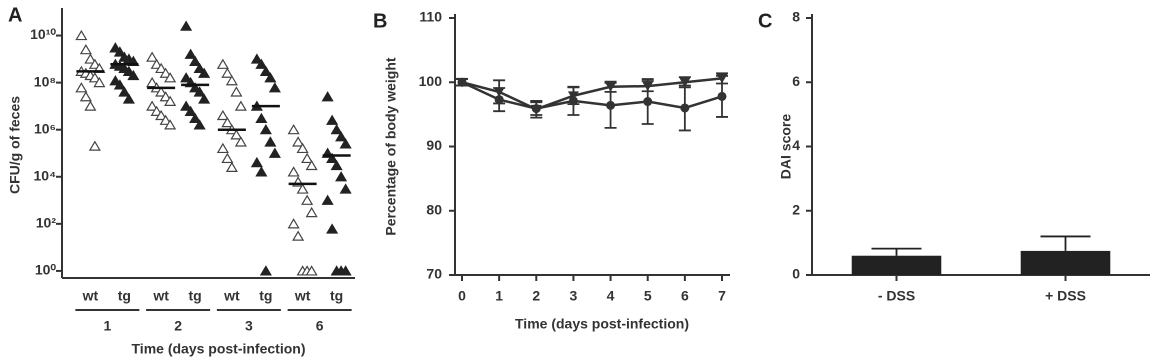 Image resolution: width=1159 pixels, height=360 pixels. Describe the element at coordinates (430, 17) in the screenshot. I see `y-tick-label: 110` at that location.